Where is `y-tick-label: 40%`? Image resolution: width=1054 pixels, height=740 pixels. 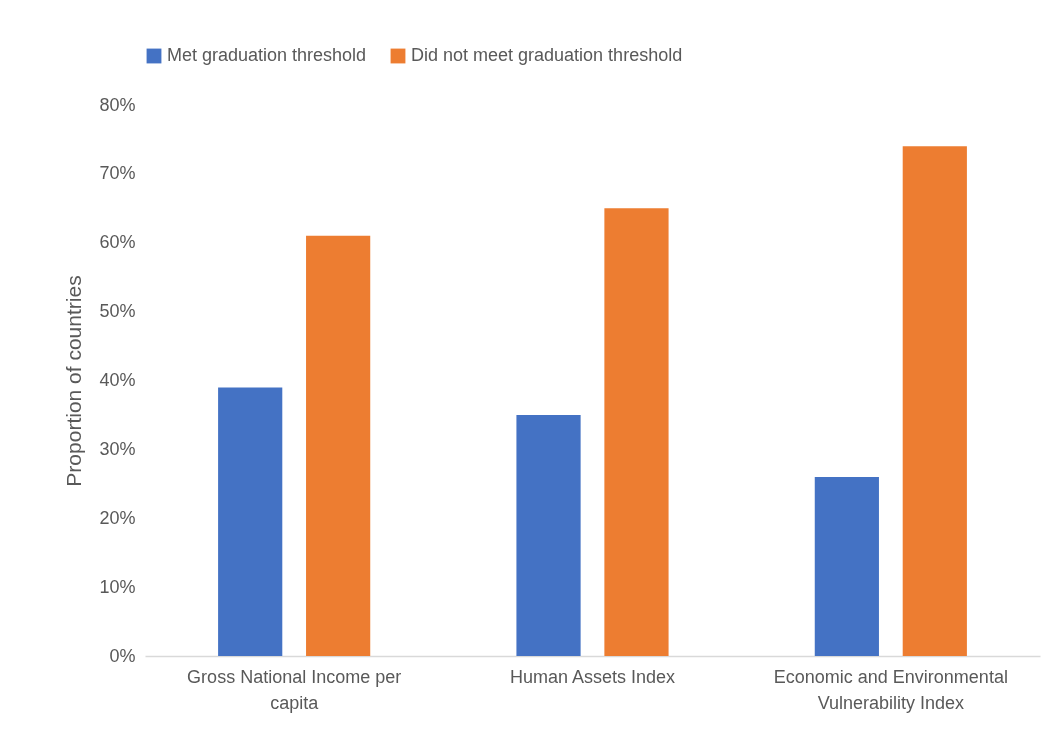
y-tick-label: 40% is located at coordinates (117, 380).